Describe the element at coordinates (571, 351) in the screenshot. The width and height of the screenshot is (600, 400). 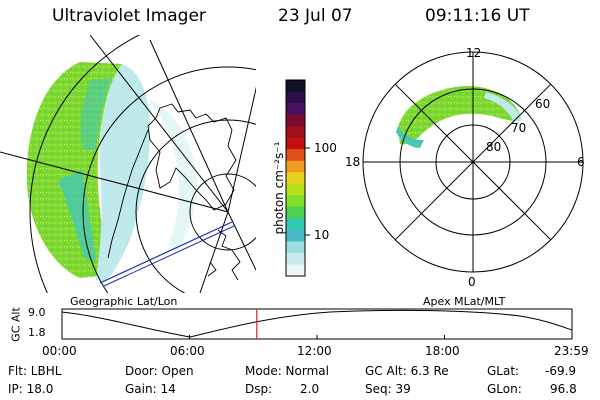
I see `timeline-xtick-2359: 23:59` at that location.